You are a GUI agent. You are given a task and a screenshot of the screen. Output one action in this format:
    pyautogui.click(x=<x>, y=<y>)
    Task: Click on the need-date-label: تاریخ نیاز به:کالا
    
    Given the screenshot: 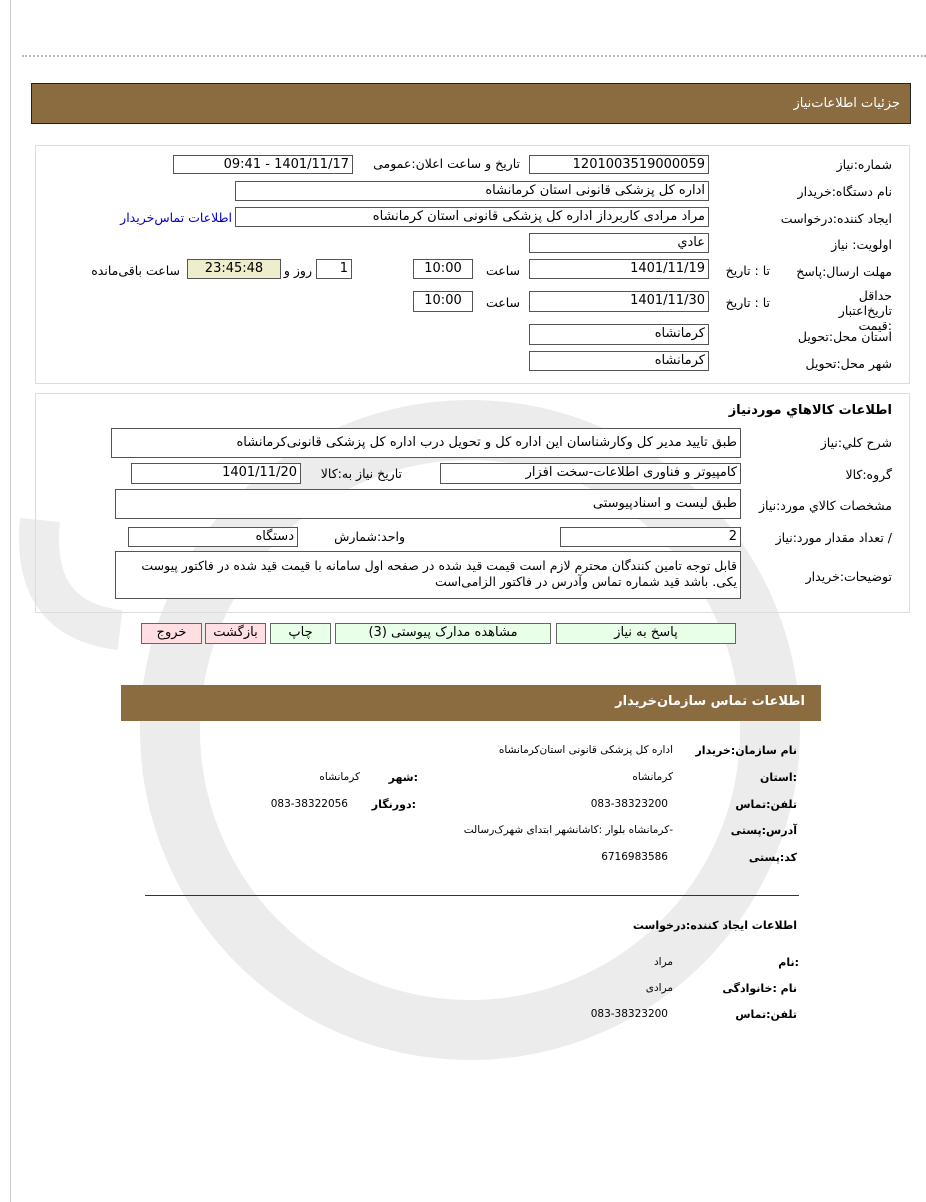 What is the action you would take?
    pyautogui.click(x=361, y=473)
    